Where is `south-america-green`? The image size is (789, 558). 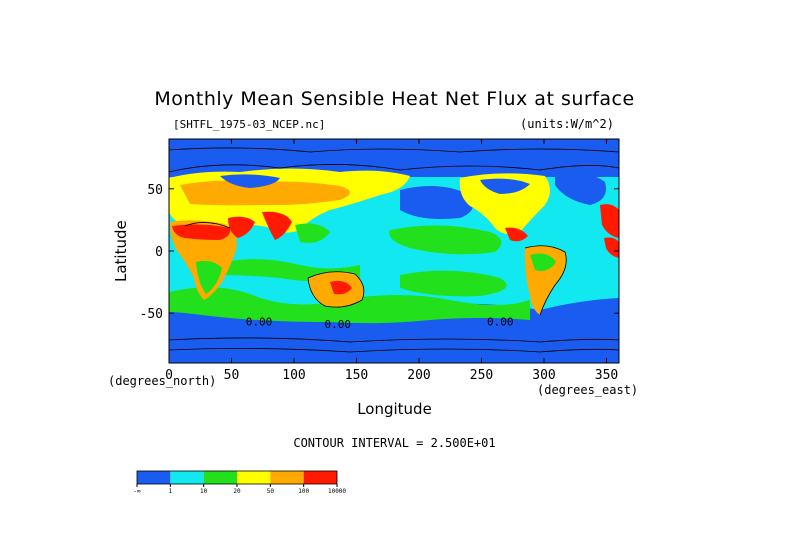
south-america-green is located at coordinates (543, 262).